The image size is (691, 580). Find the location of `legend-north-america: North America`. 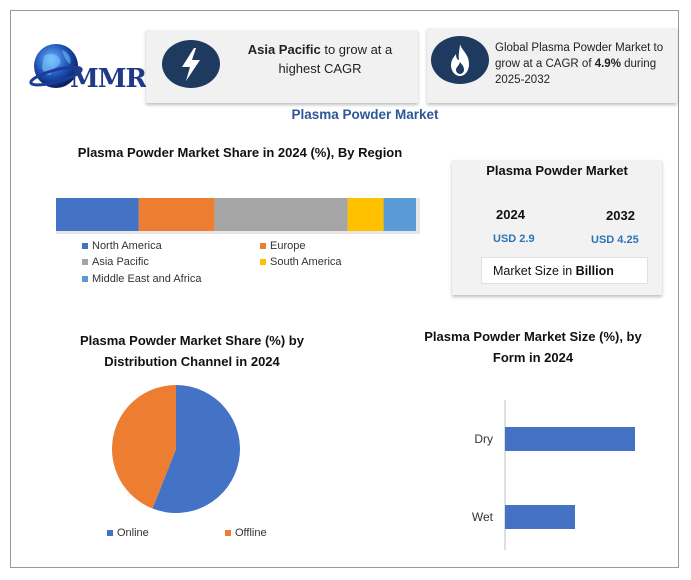

legend-north-america: North America is located at coordinates (122, 246).